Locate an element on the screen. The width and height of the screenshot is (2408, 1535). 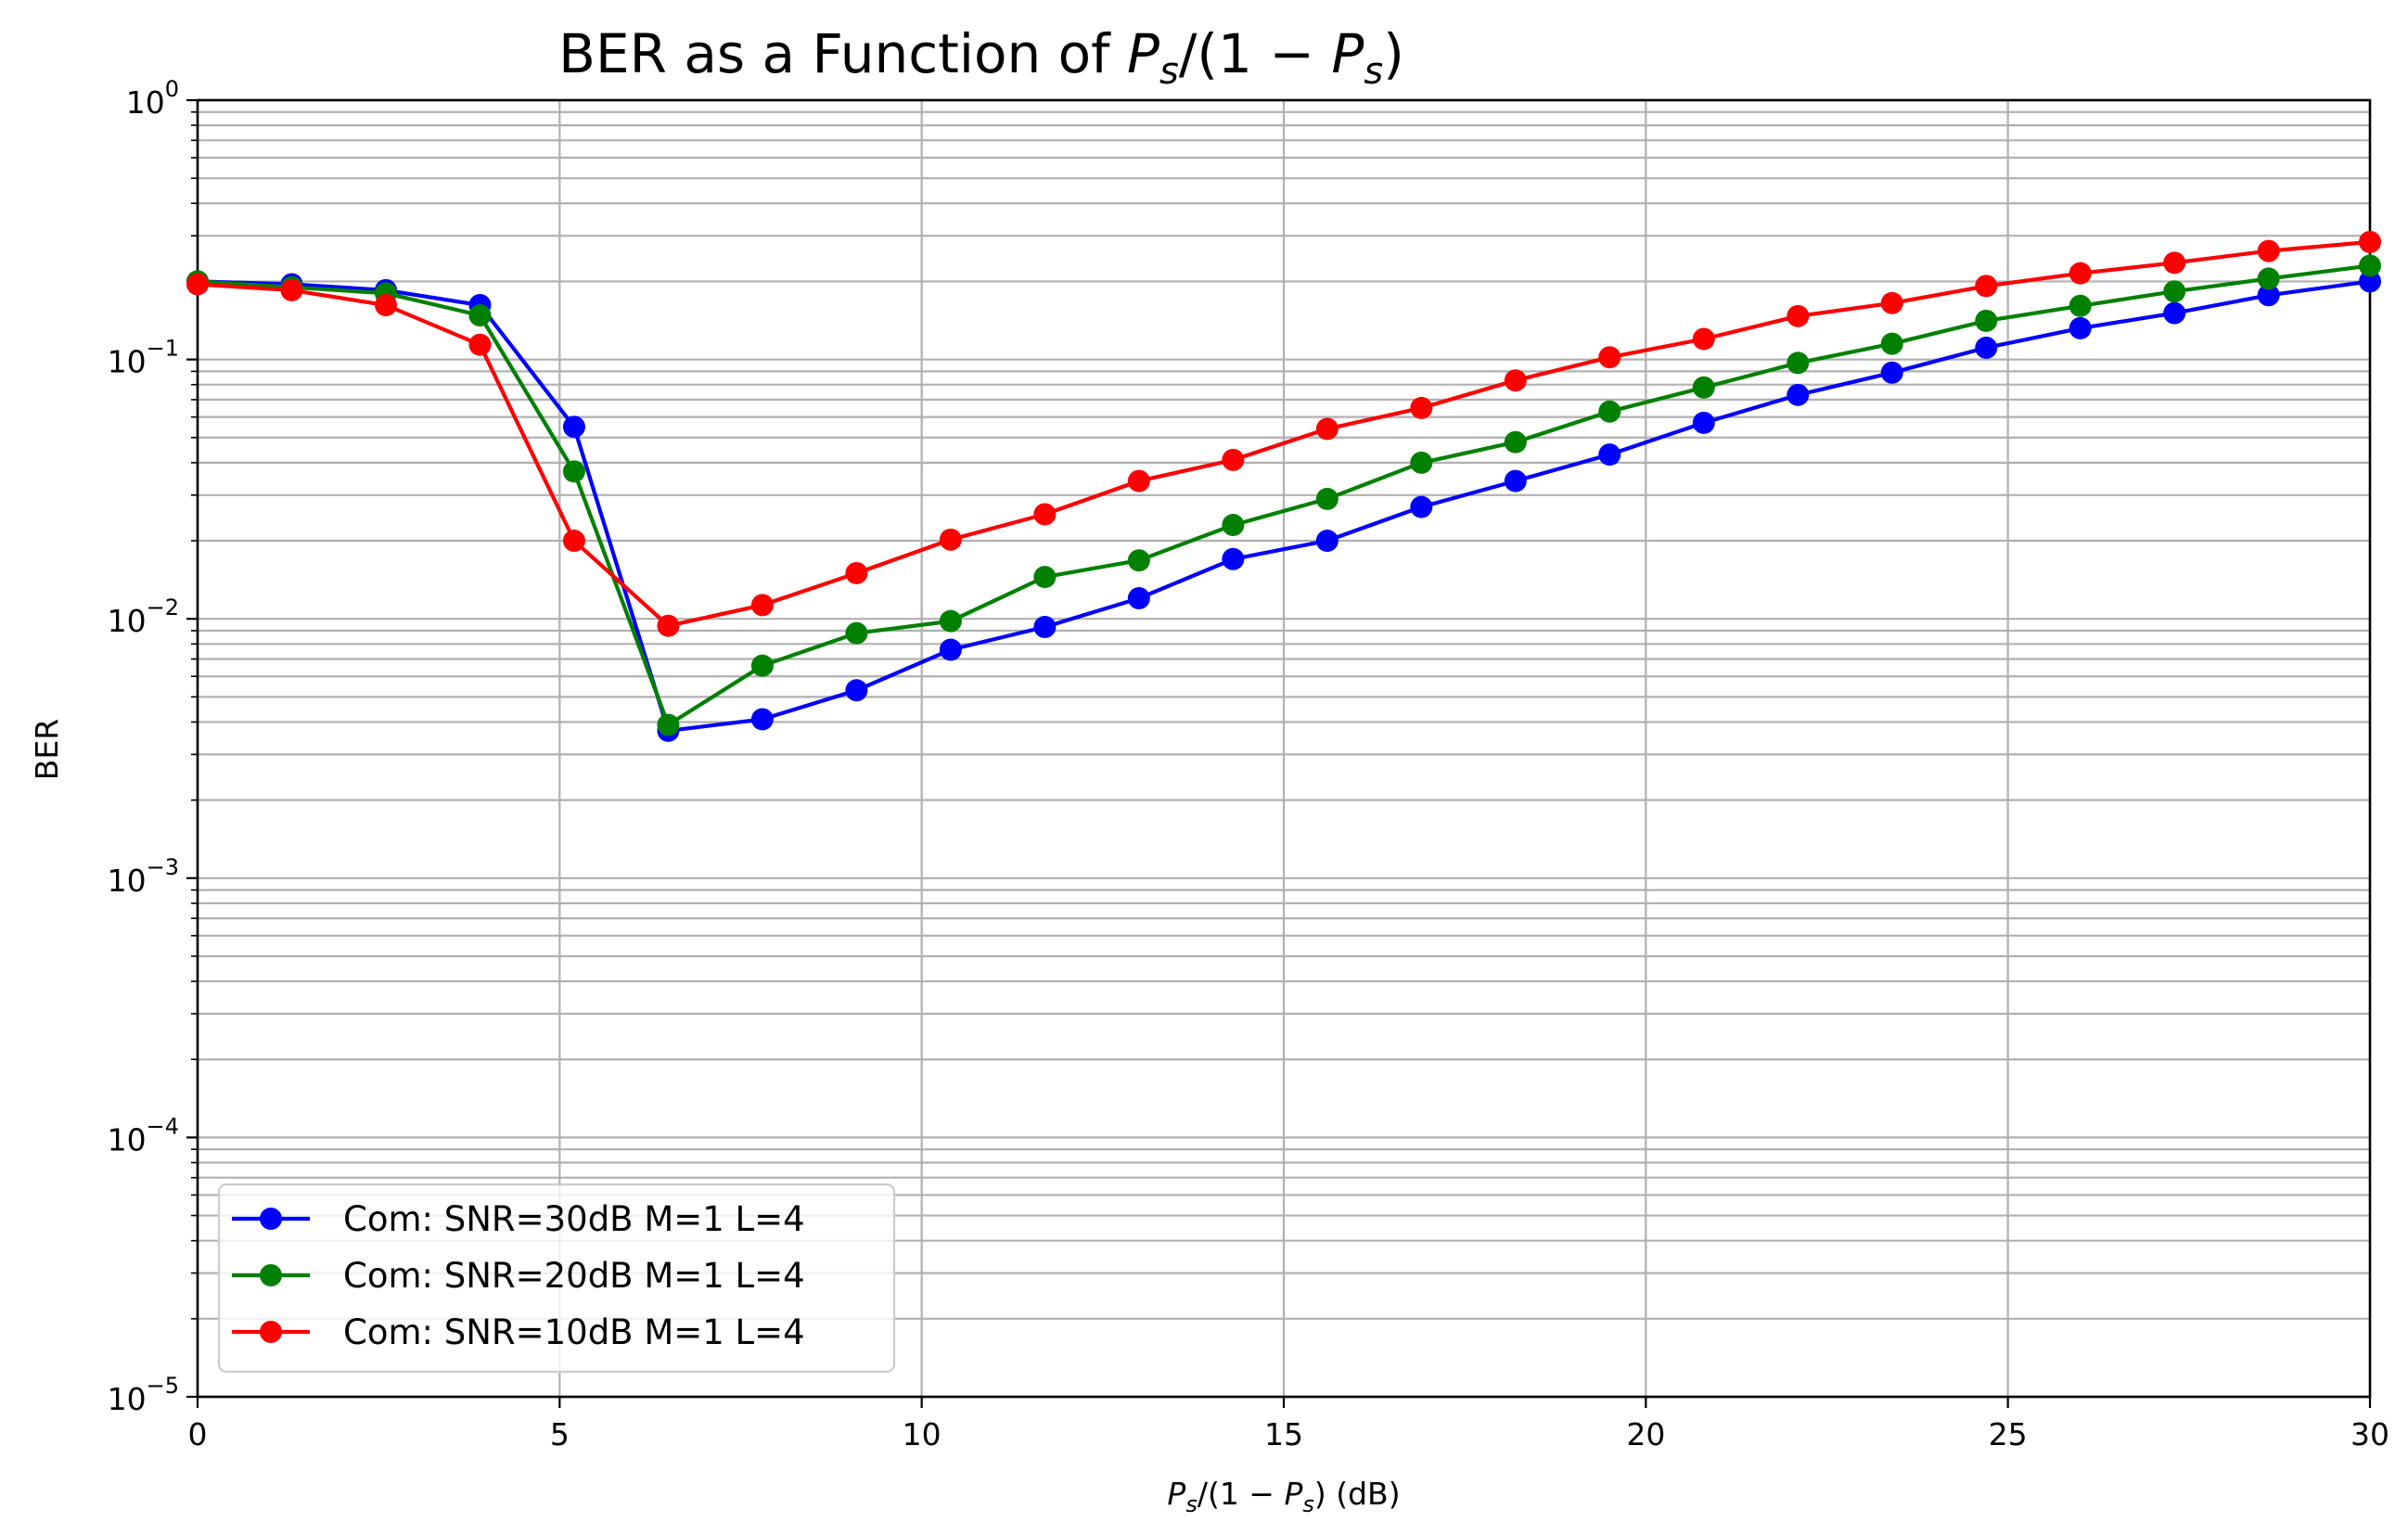
x-axis-label: Ps/(1 − Ps) (dB) is located at coordinates (1283, 1496).